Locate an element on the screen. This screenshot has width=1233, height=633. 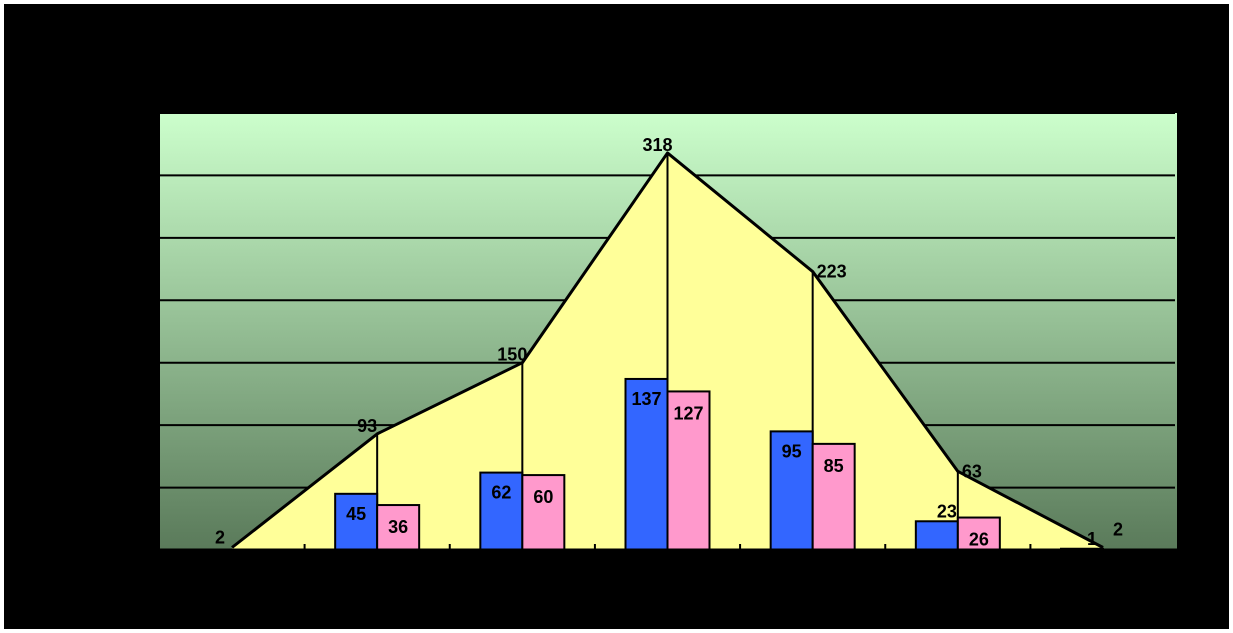
data-label: 1 is located at coordinates (1092, 539).